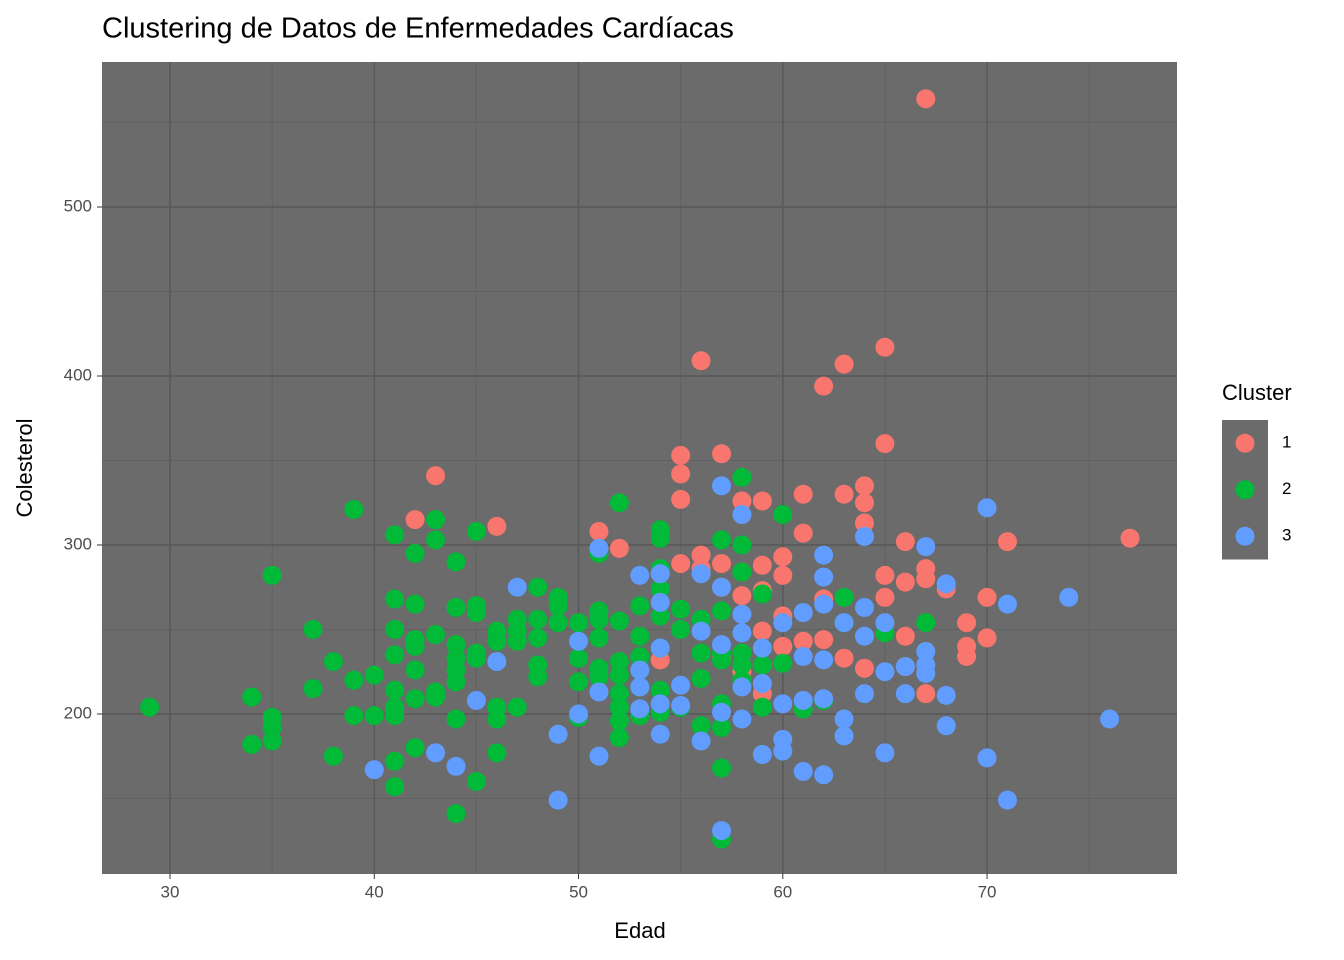 The image size is (1344, 960). What do you see at coordinates (374, 891) in the screenshot?
I see `x-tick-label: 40` at bounding box center [374, 891].